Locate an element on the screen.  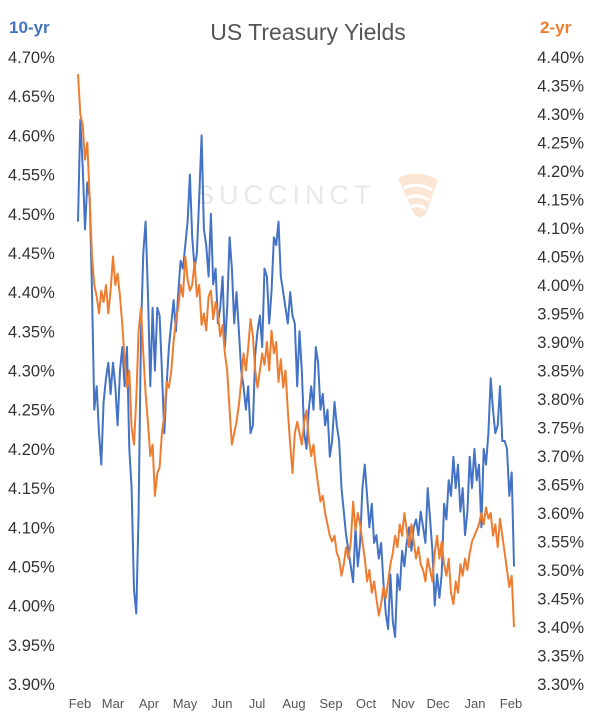
right-tick-label: 3.45% is located at coordinates (560, 600).